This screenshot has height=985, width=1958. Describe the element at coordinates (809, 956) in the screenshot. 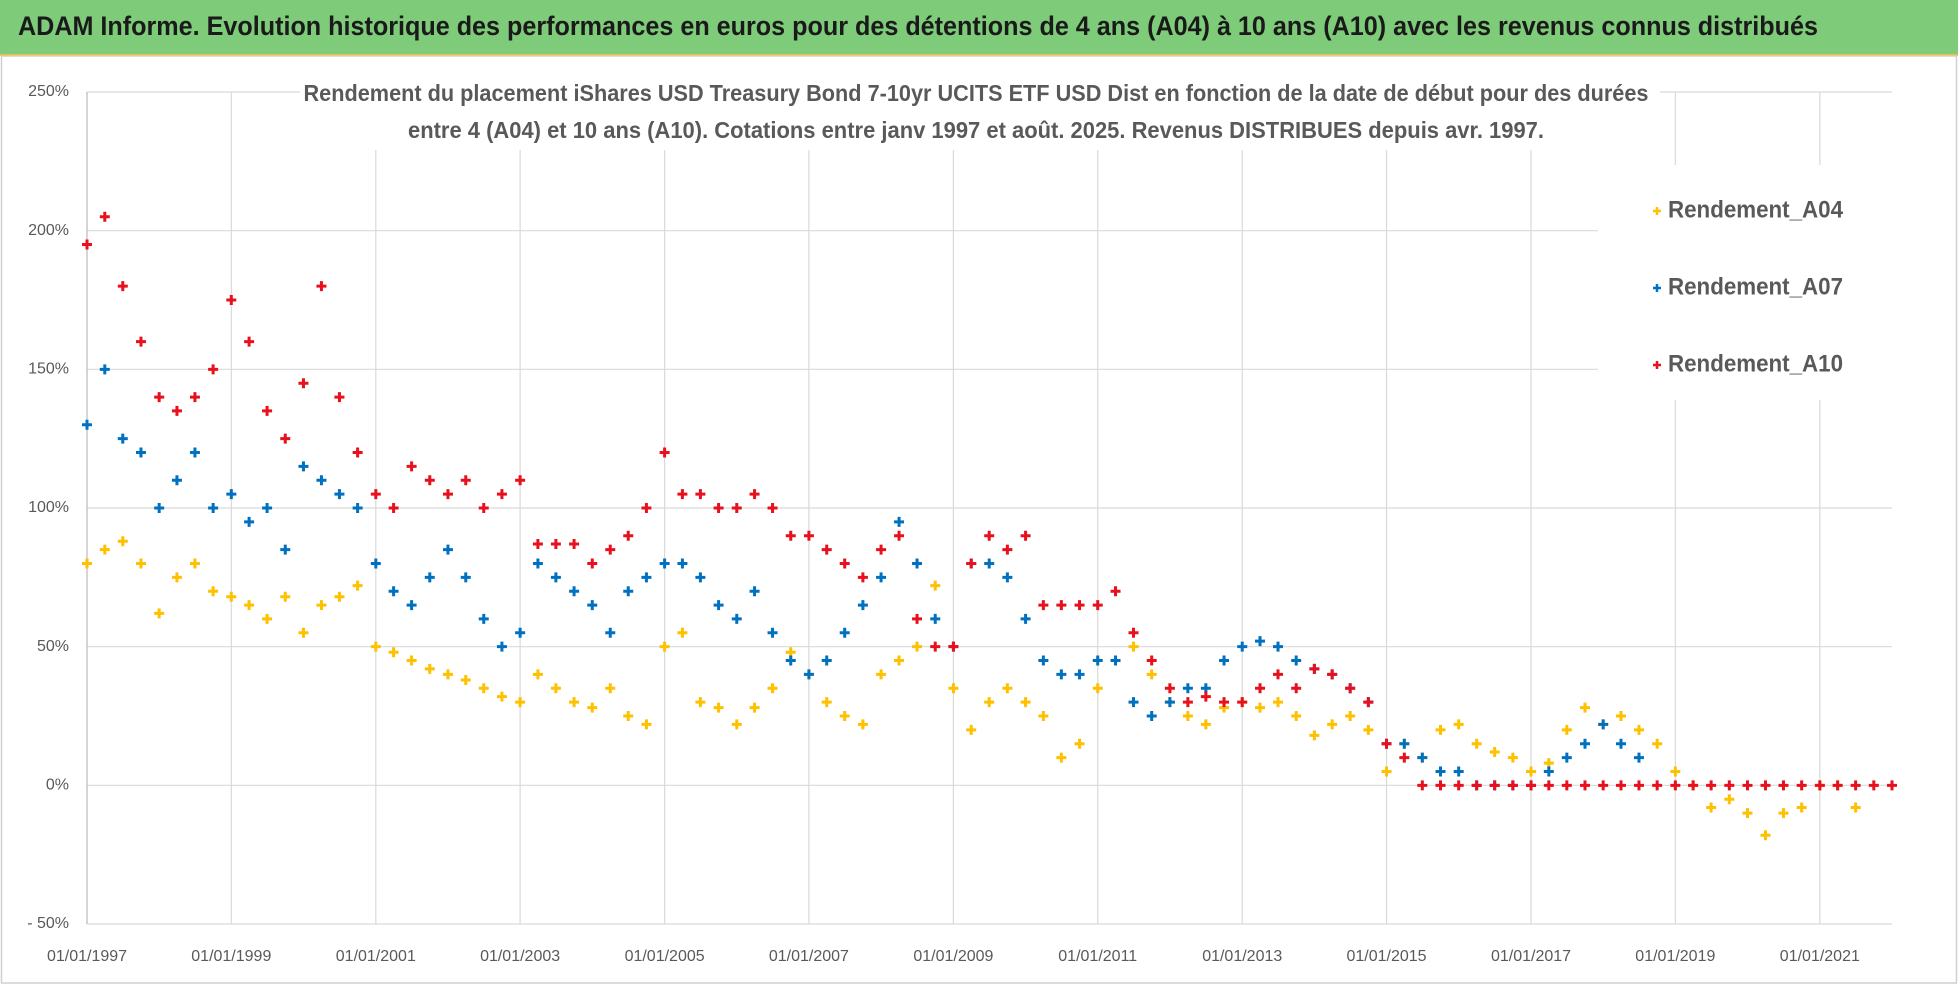

I see `x-tick-label: 01/01/2007` at that location.